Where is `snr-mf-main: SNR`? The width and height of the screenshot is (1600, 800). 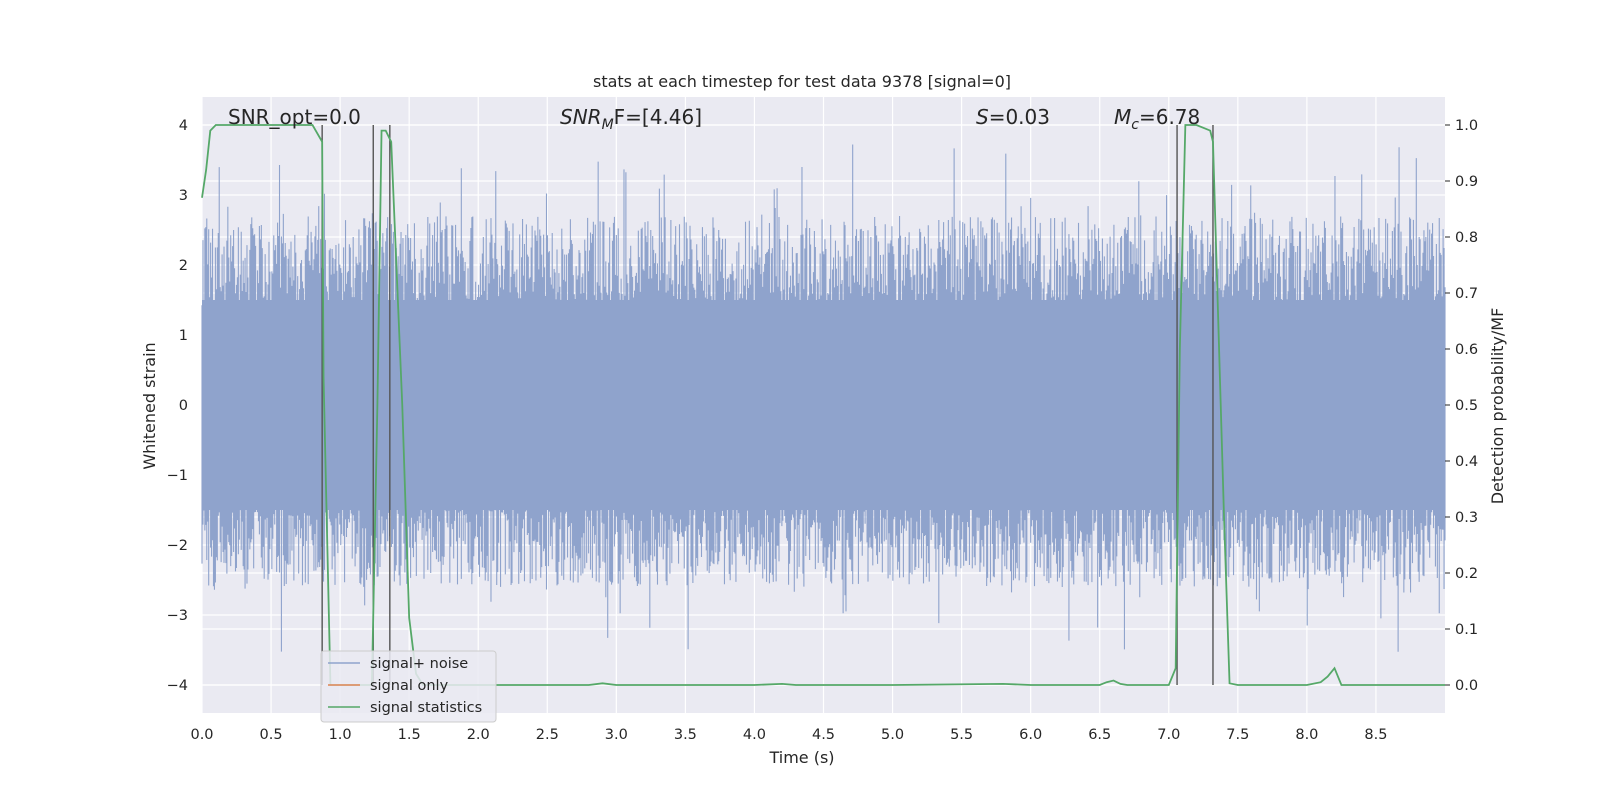 snr-mf-main: SNR is located at coordinates (581, 117).